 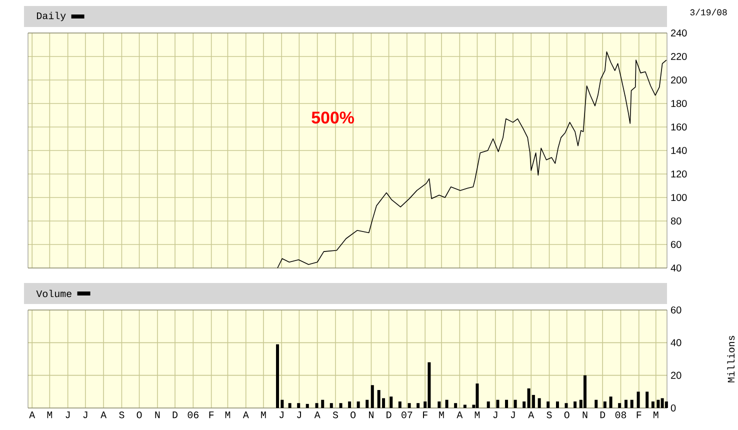 I want to click on legend-label: Volume, so click(x=54, y=294).